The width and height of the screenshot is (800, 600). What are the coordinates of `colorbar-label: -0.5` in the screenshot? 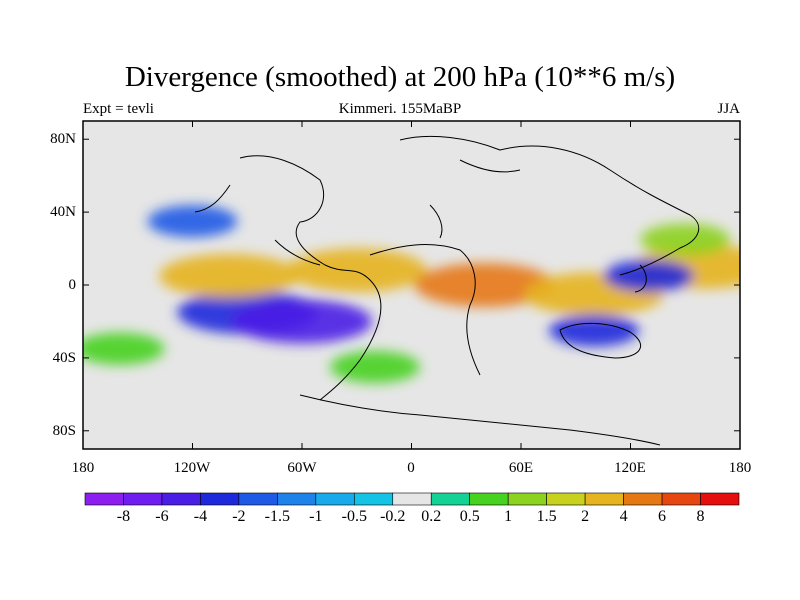 It's located at (354, 516).